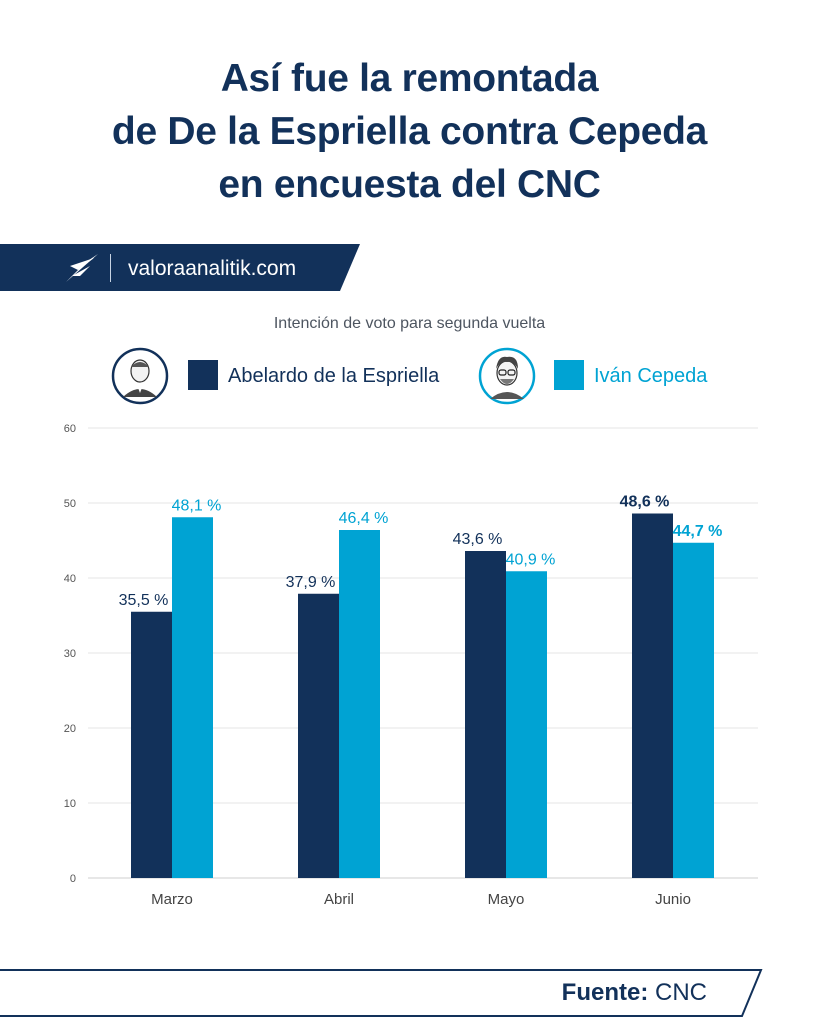  I want to click on y-tick-label: 0, so click(73, 879).